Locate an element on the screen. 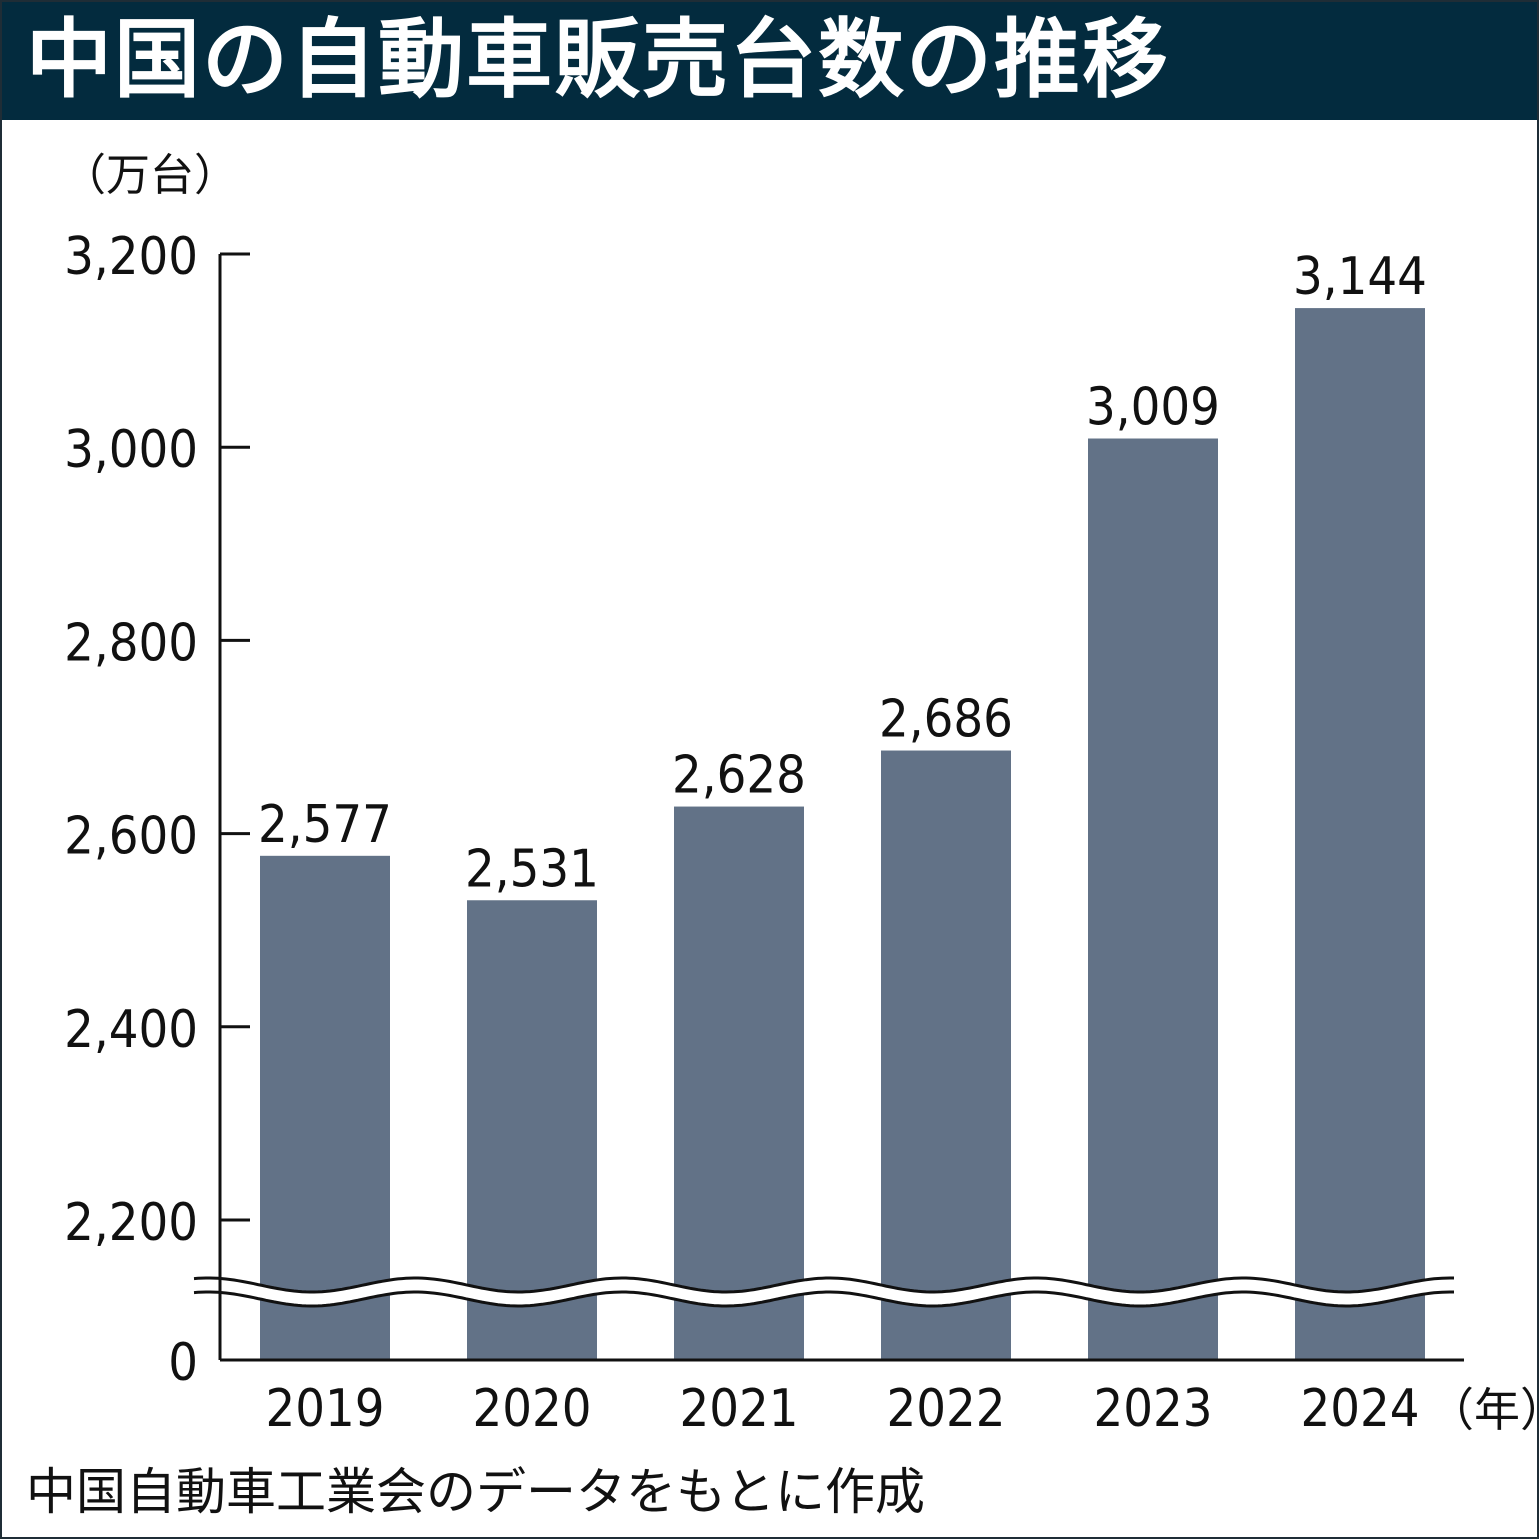 This screenshot has height=1539, width=1539. axis-break-band is located at coordinates (824, 1292).